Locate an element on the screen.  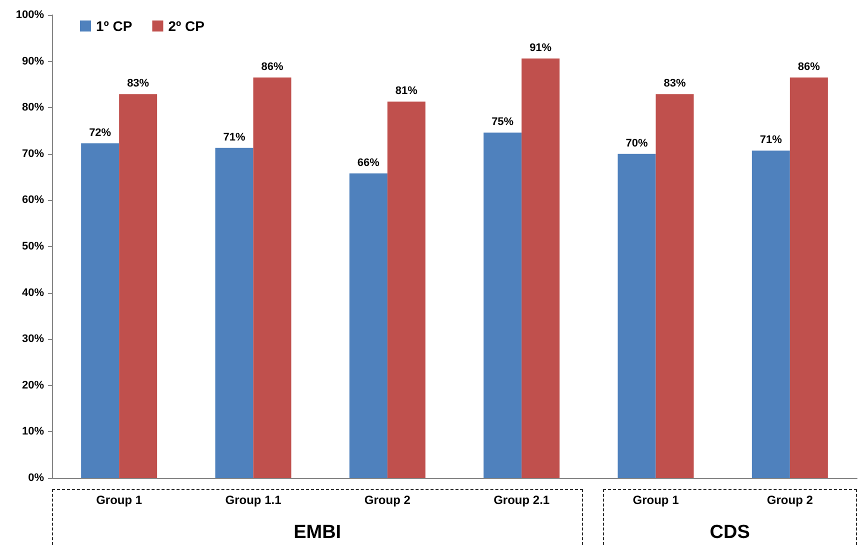
x-tick-label: Group 2.1 is located at coordinates (522, 500).